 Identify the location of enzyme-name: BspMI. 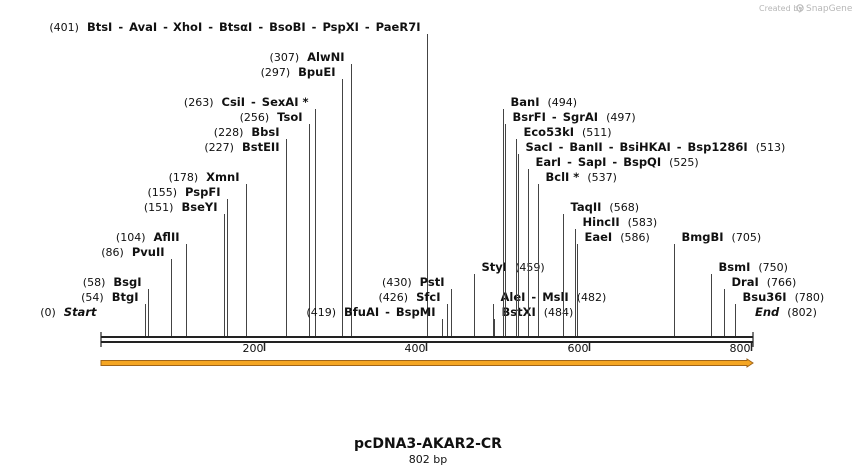
(416, 312).